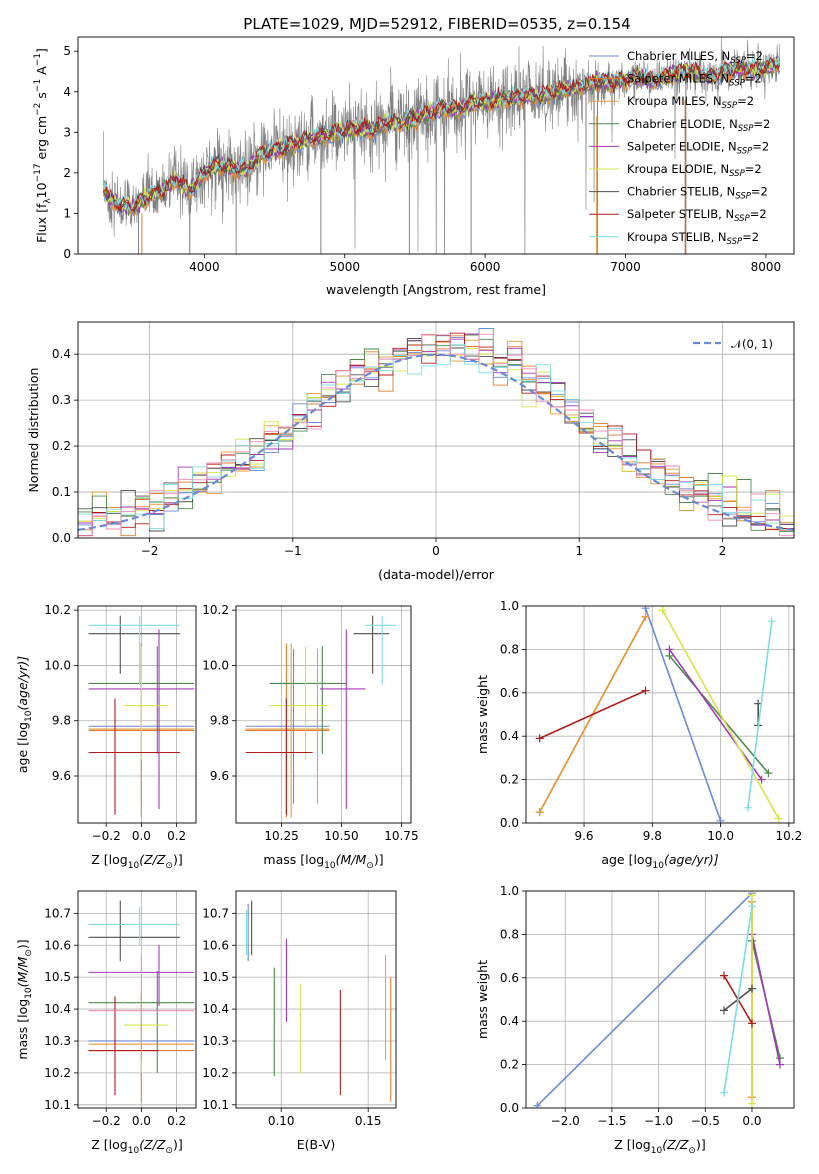 The width and height of the screenshot is (819, 1174). What do you see at coordinates (136, 1146) in the screenshot?
I see `z-mass-xlabel: Z [log10(Z/Z⊙)]` at bounding box center [136, 1146].